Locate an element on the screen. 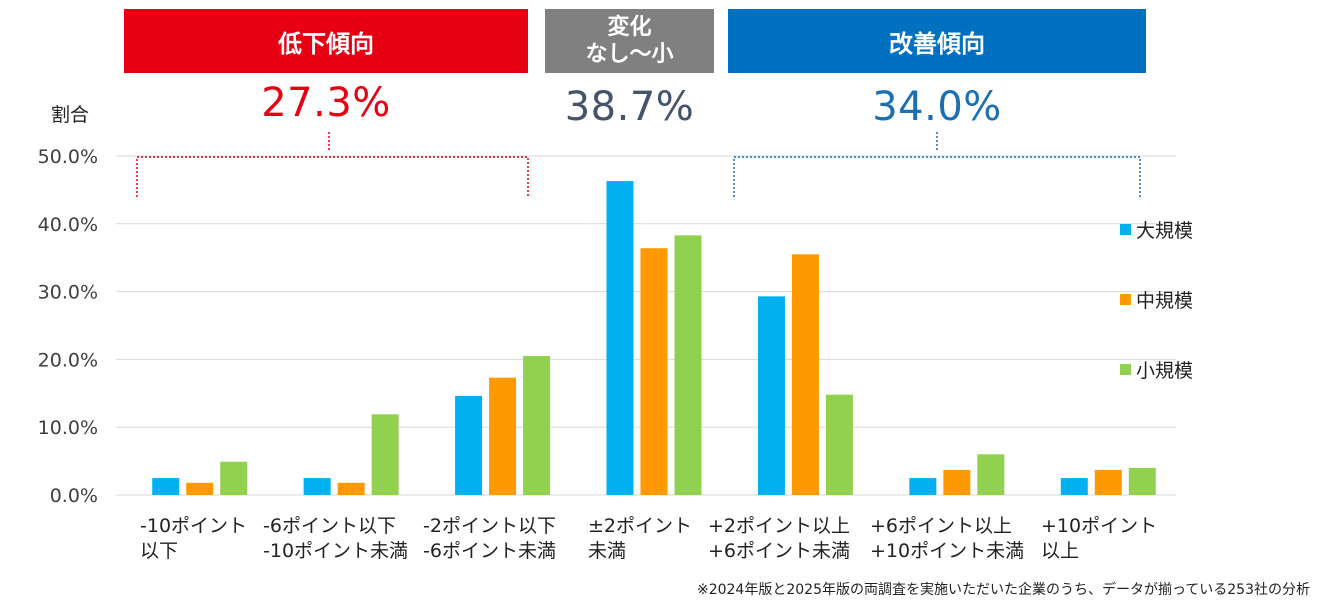 The height and width of the screenshot is (604, 1320). y-tick-label: 20.0% is located at coordinates (68, 360).